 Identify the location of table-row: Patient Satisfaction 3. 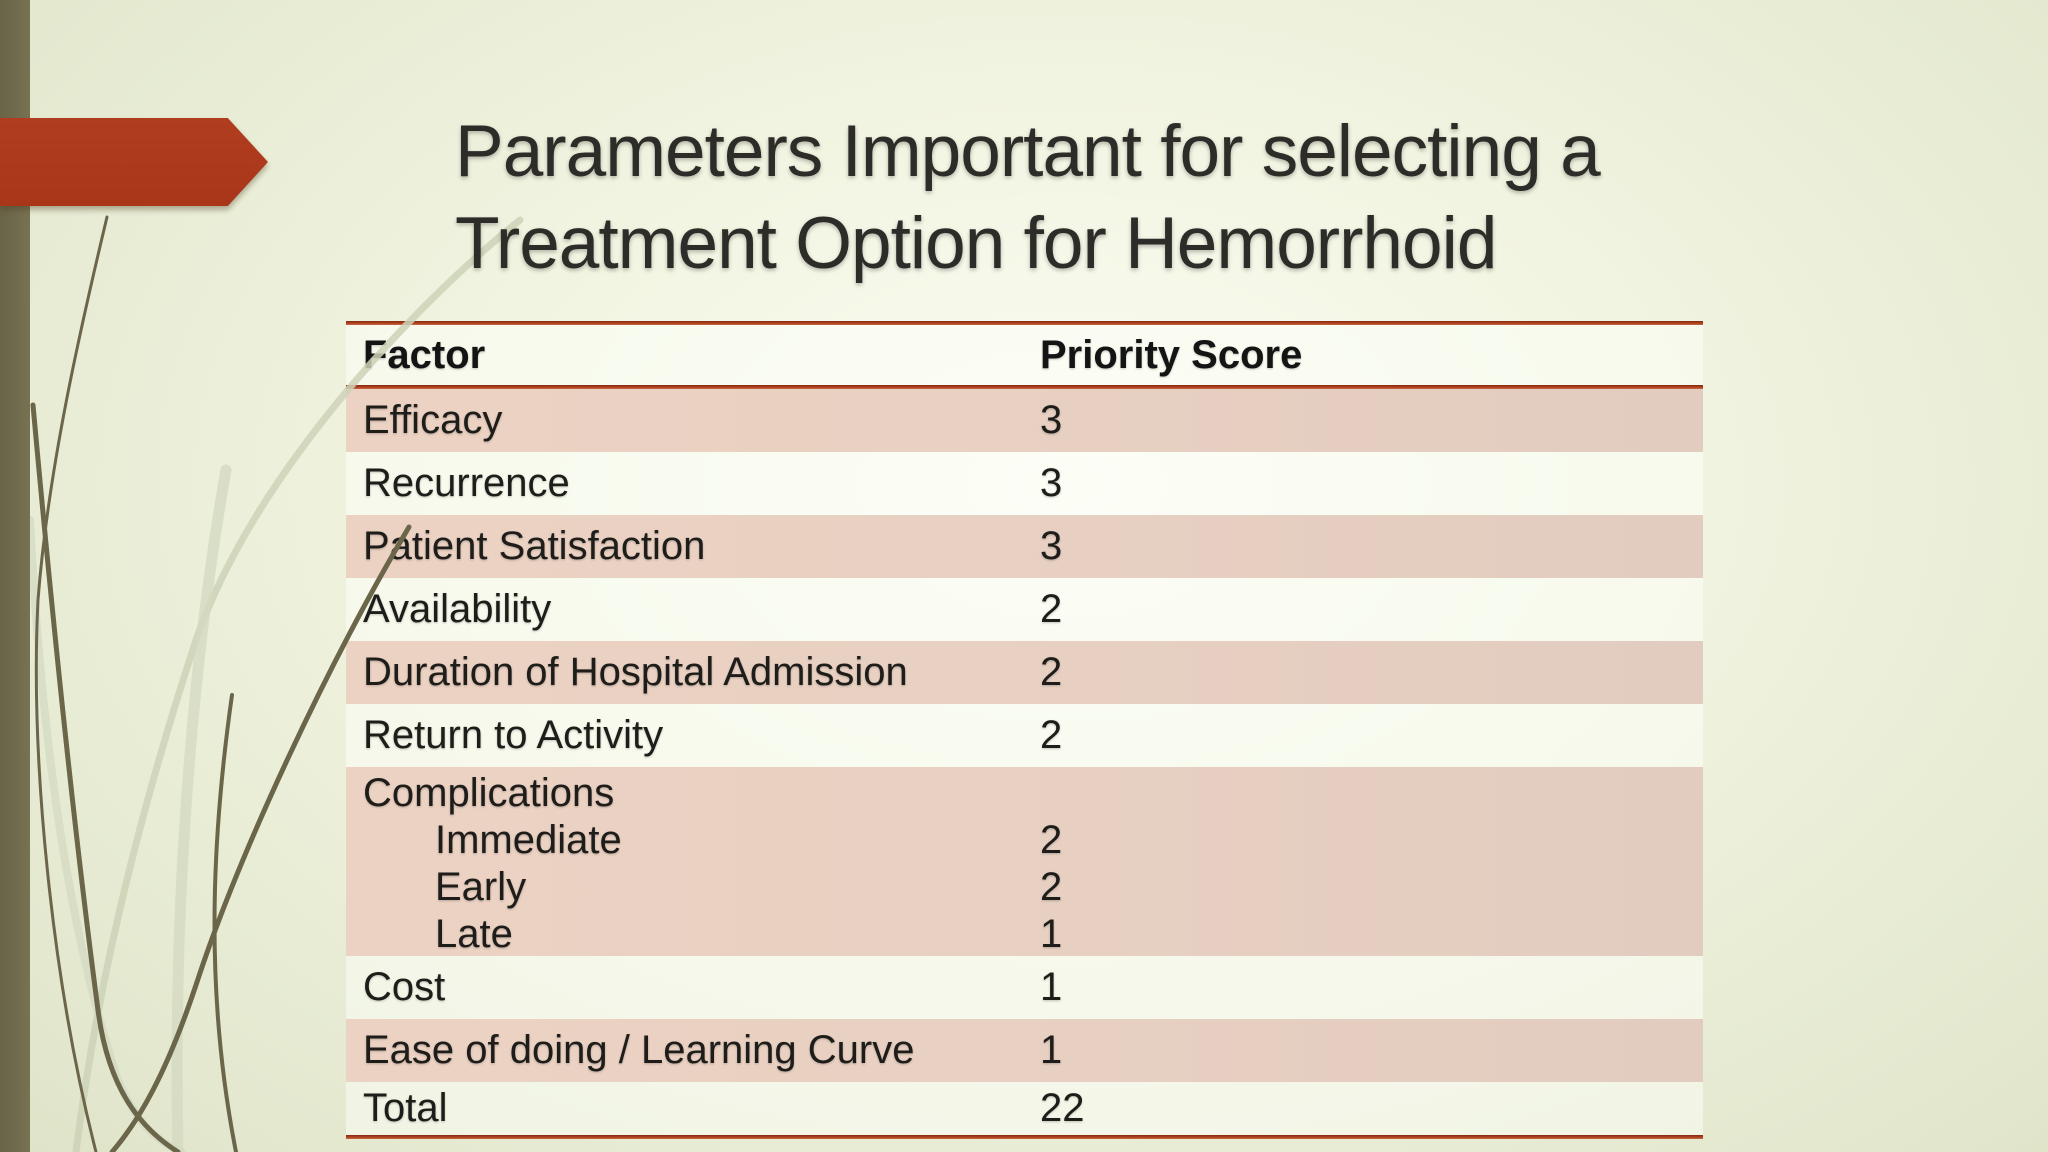
(1024, 546).